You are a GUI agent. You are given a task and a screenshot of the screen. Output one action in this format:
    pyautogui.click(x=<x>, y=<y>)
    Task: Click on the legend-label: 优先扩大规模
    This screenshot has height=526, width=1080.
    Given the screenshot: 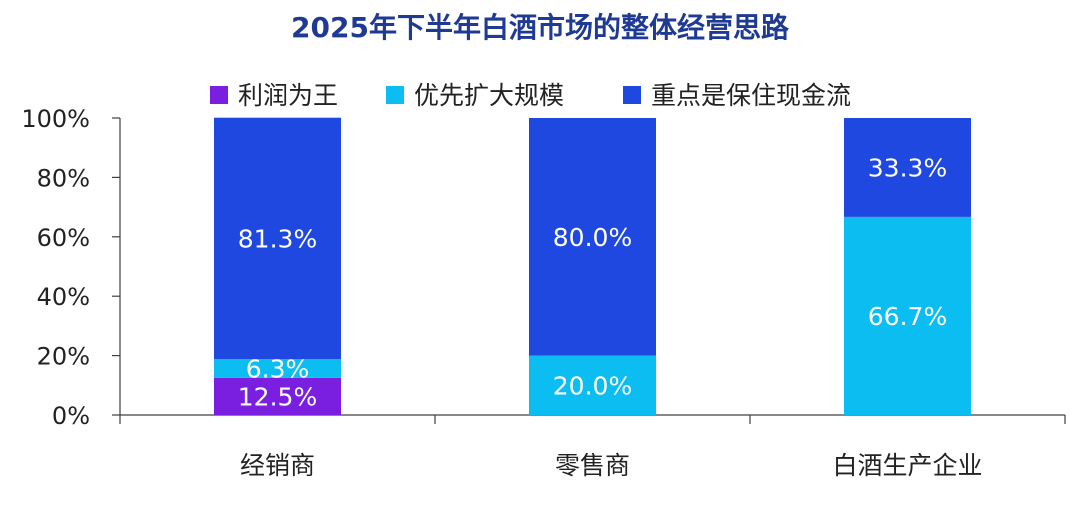 What is the action you would take?
    pyautogui.click(x=489, y=95)
    